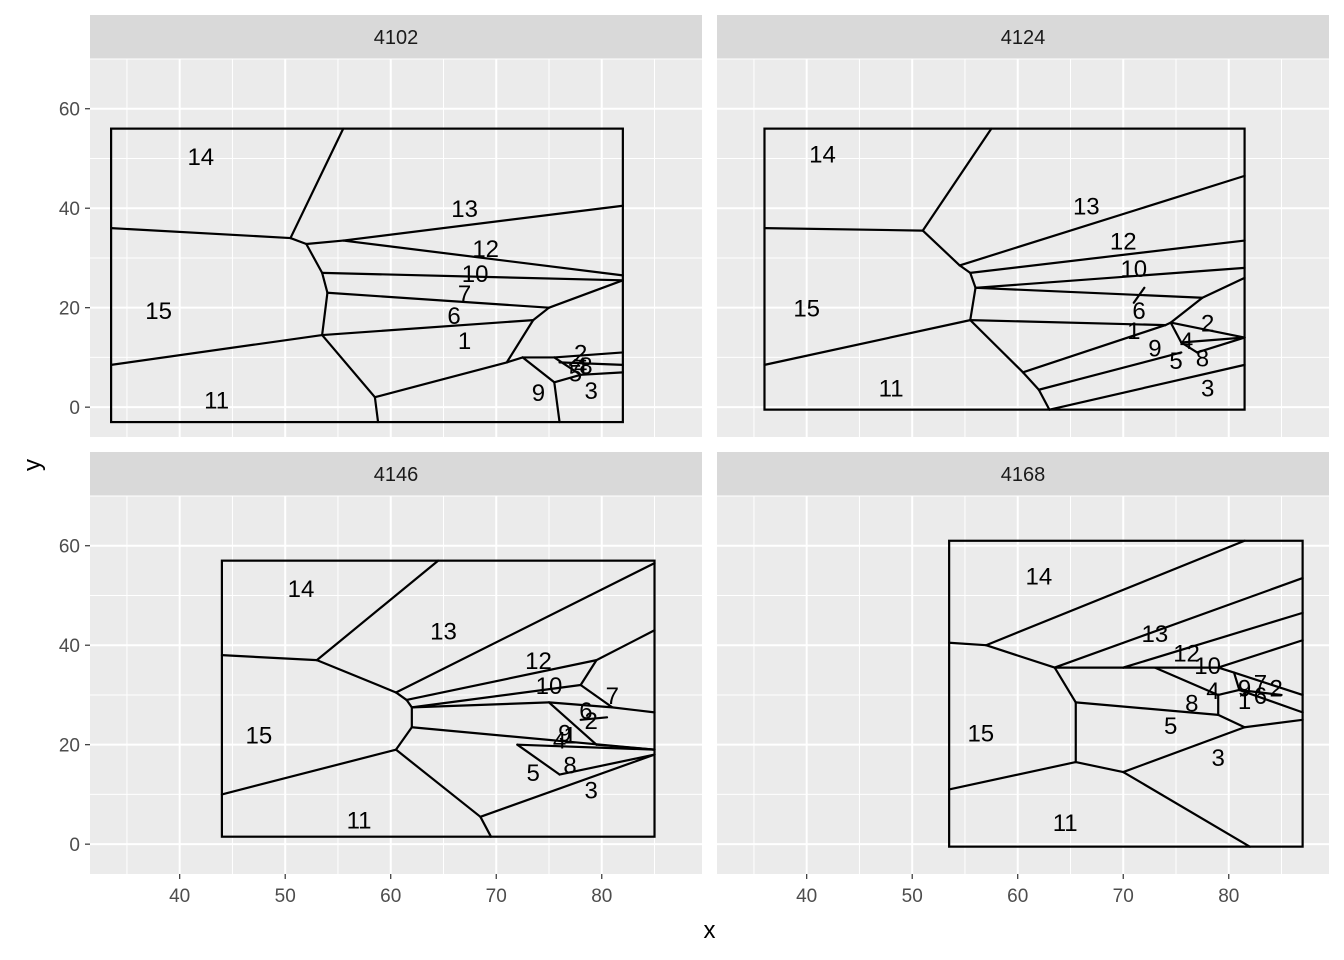 The height and width of the screenshot is (960, 1344). Describe the element at coordinates (1228, 896) in the screenshot. I see `x-tick-label: 80` at that location.